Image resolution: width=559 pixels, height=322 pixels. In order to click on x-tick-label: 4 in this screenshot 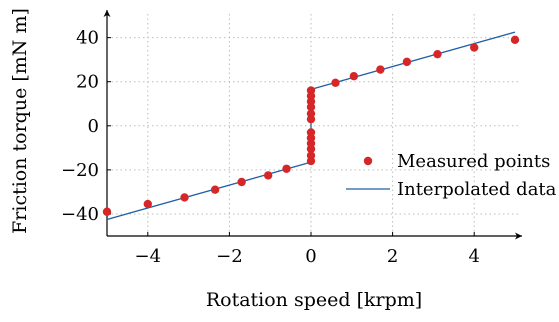, I will do `click(473, 256)`.